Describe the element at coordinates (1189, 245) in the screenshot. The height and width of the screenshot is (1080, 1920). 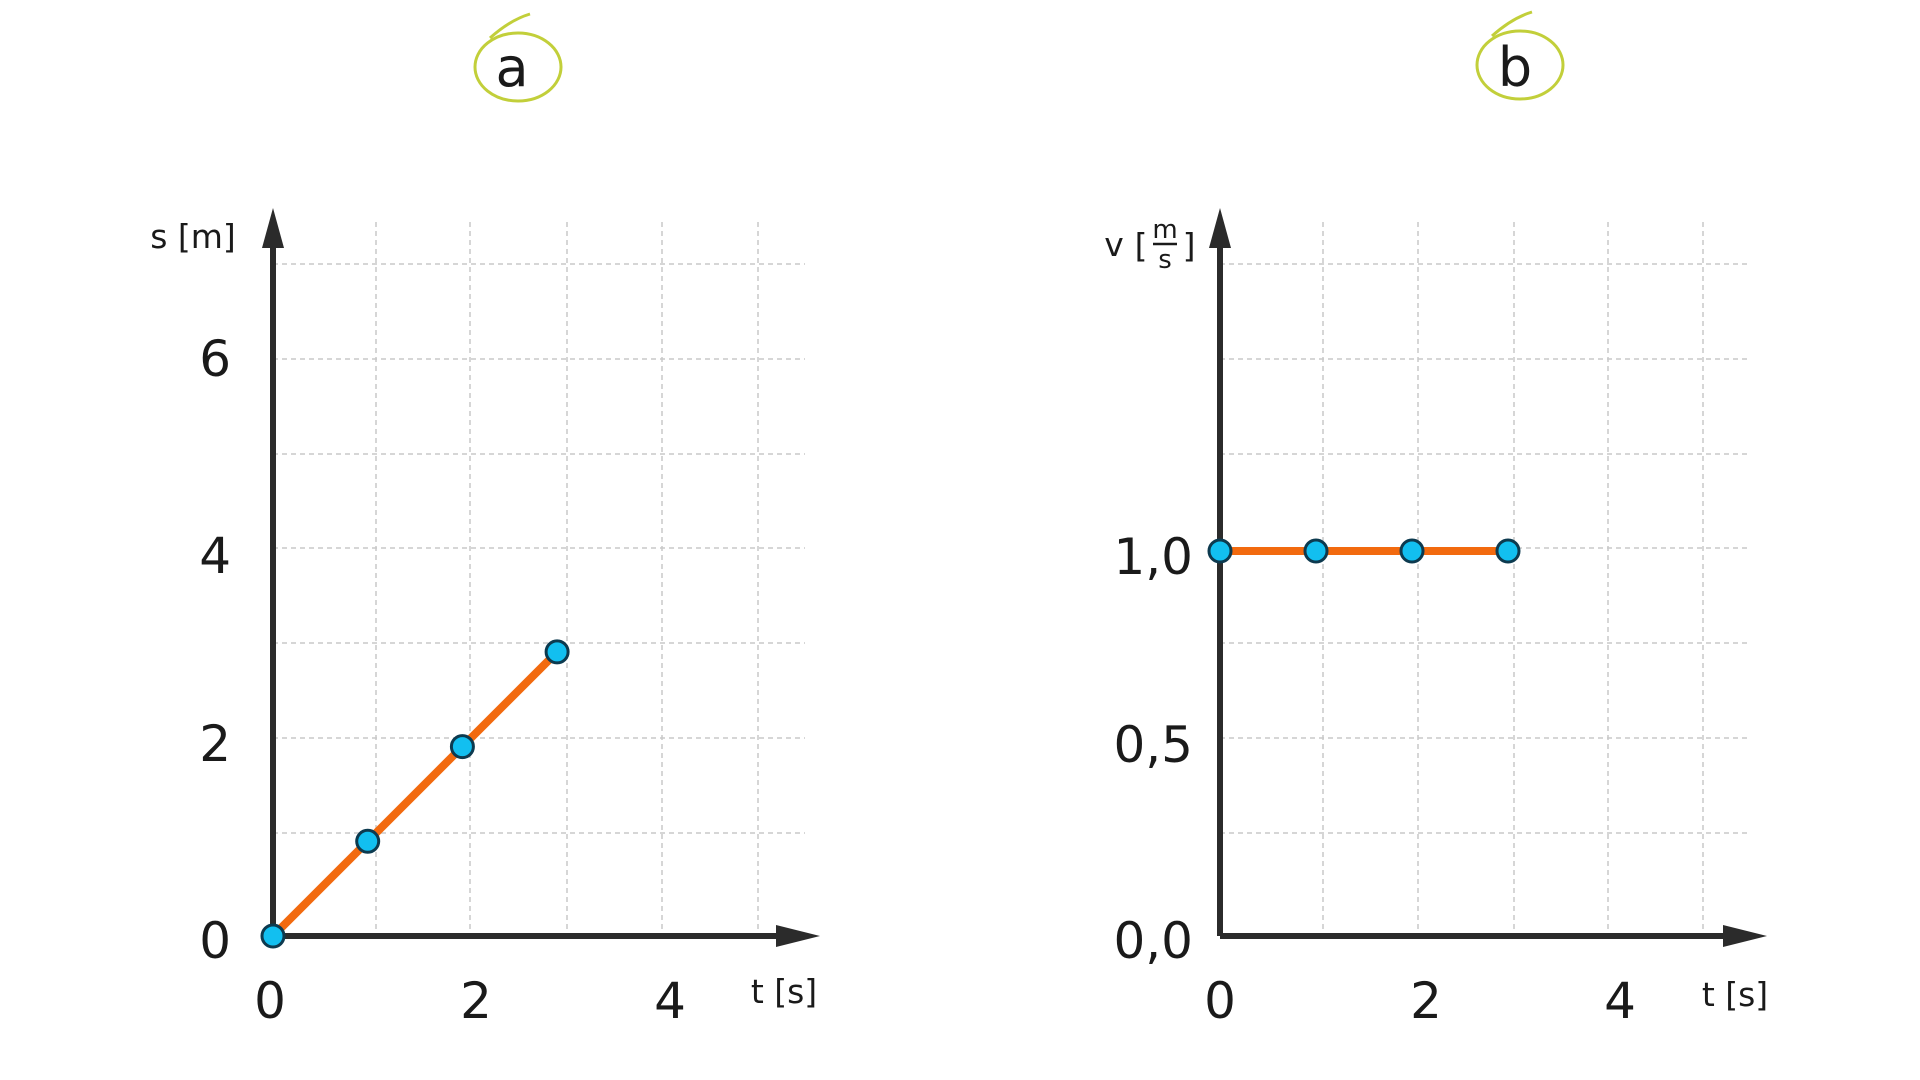
I see `y-axis-title-b-close-bracket: ]` at that location.